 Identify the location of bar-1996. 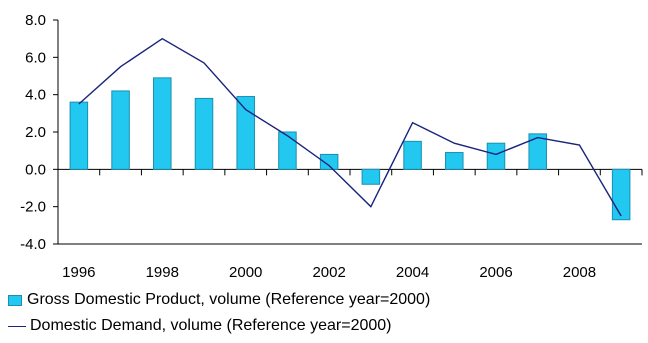
(79, 135).